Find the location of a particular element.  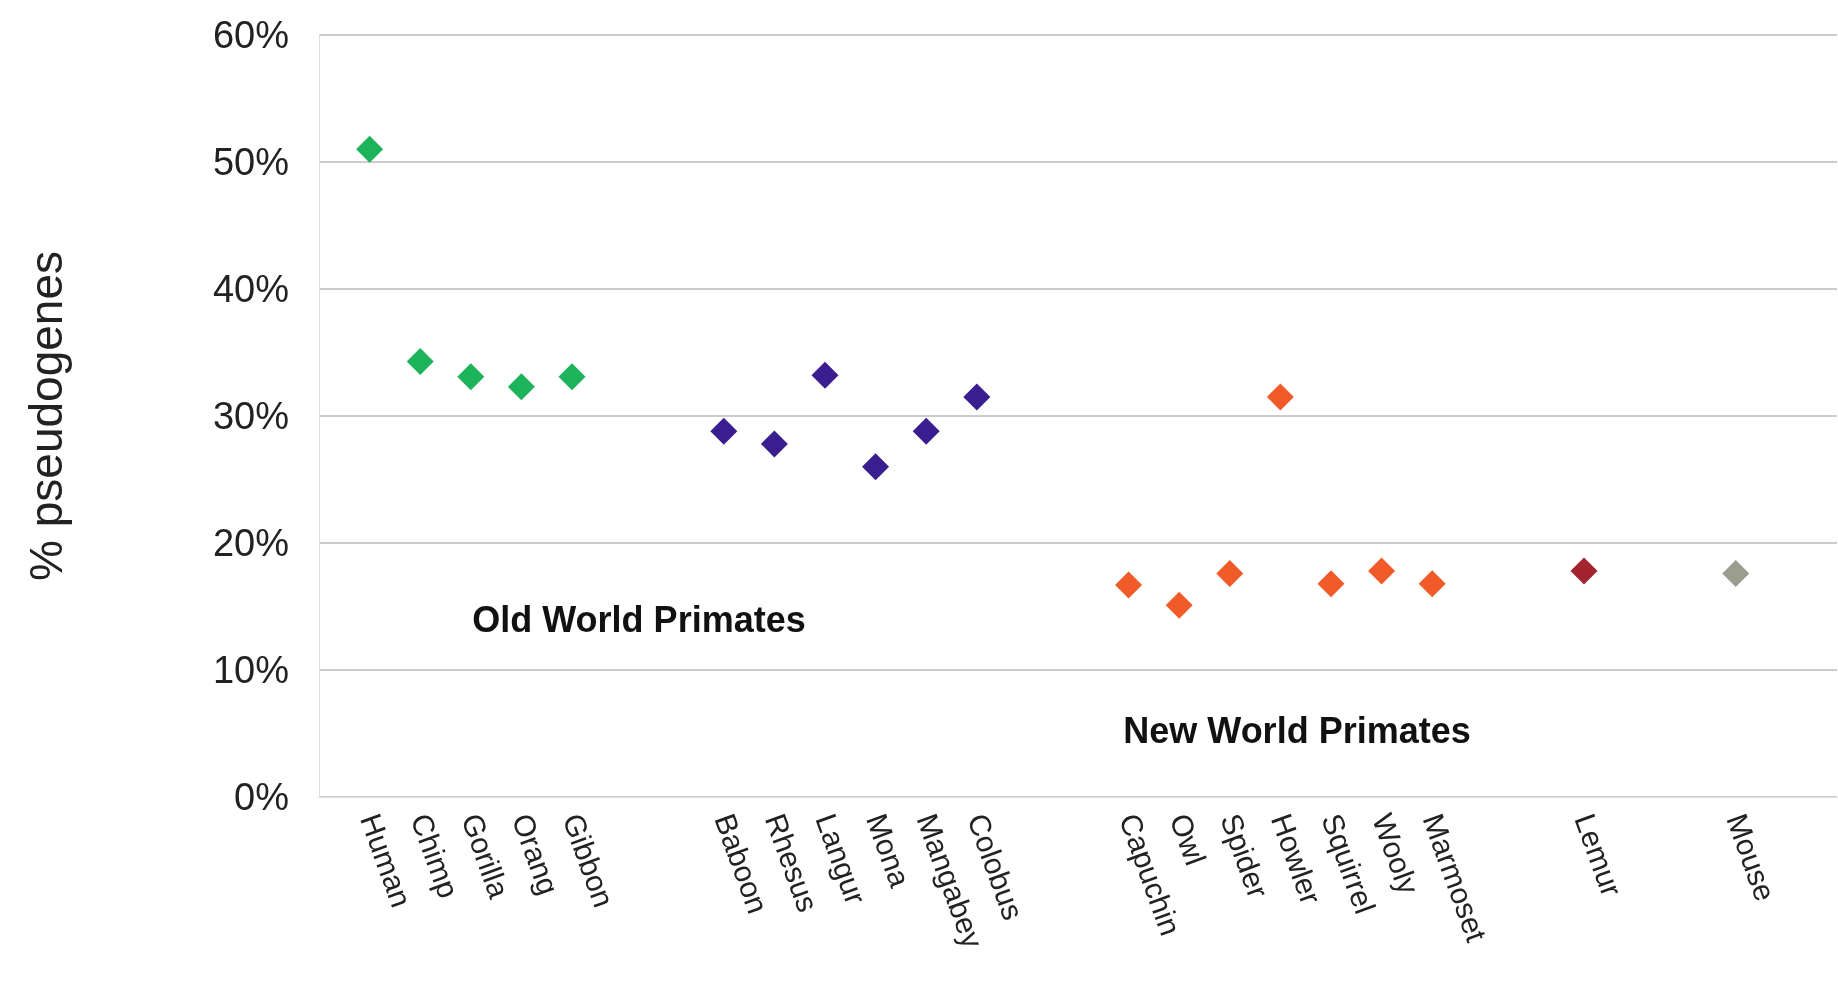

y-tick-label: 60% is located at coordinates (250, 35).